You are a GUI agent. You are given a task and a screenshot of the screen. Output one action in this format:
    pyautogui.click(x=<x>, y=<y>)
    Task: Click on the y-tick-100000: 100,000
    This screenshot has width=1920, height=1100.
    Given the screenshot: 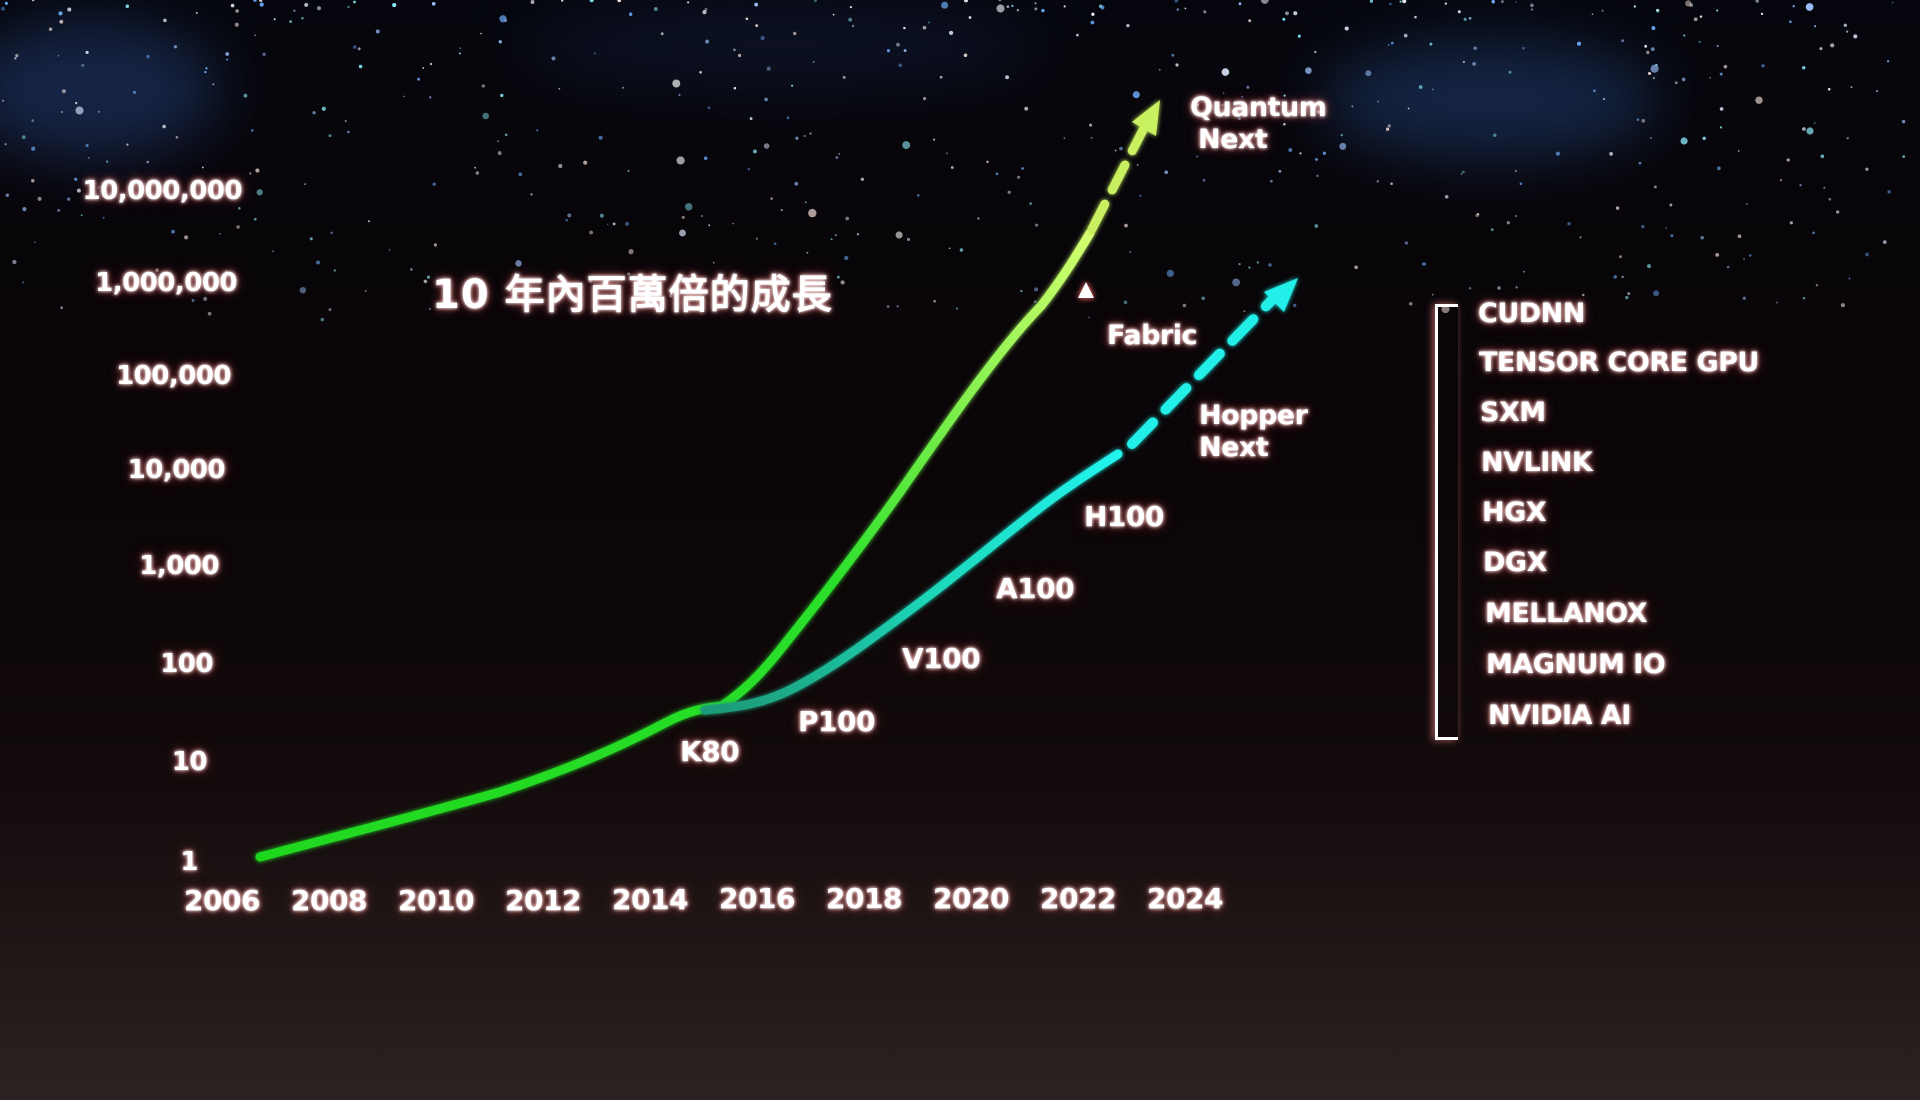 What is the action you would take?
    pyautogui.click(x=173, y=376)
    